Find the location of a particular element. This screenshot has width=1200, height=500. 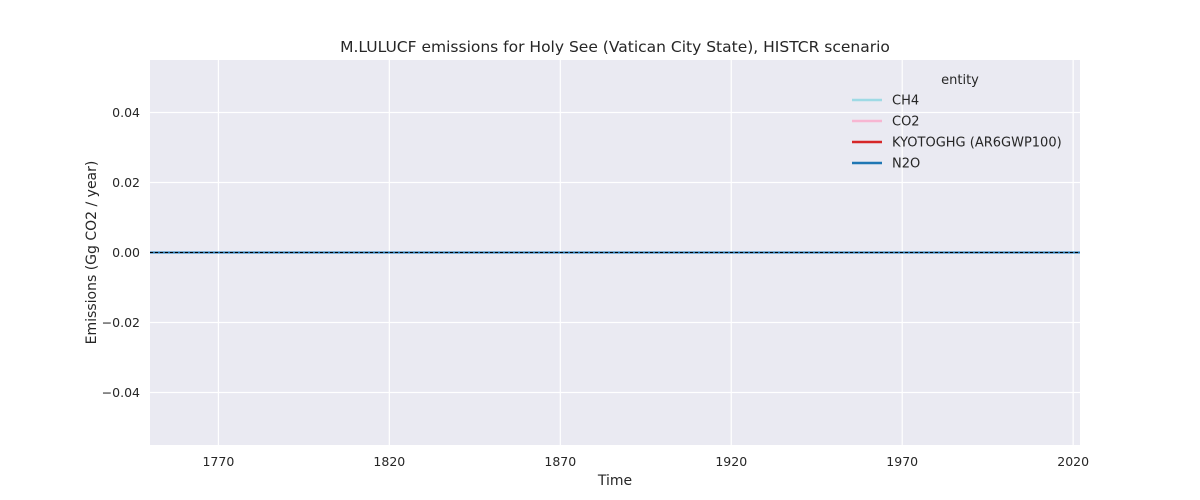

y-axis-label: Emissions (Gg CO2 / year) is located at coordinates (92, 253).